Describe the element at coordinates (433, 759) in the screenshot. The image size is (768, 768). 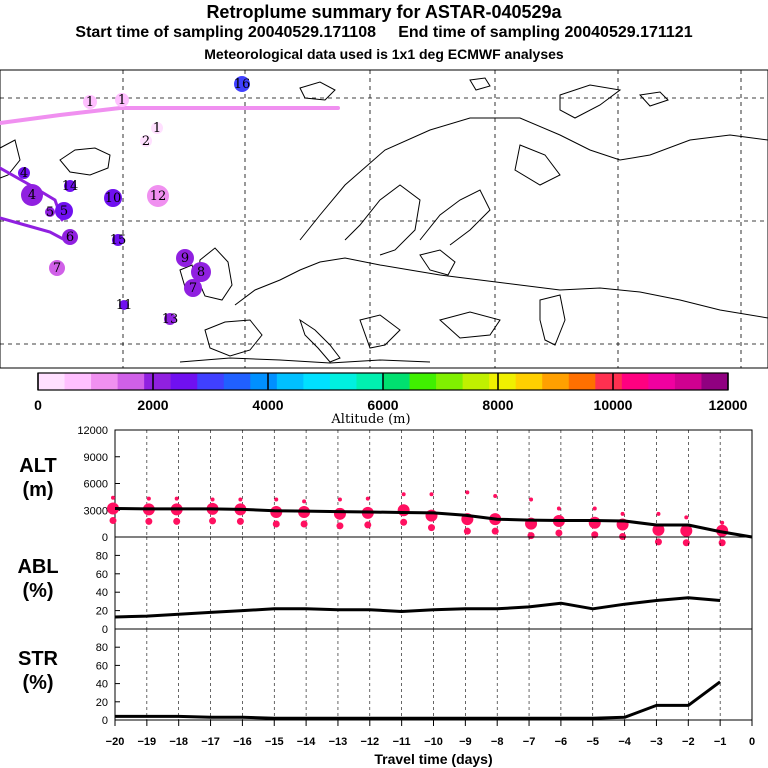
I see `x-axis-label: Travel time (days)` at that location.